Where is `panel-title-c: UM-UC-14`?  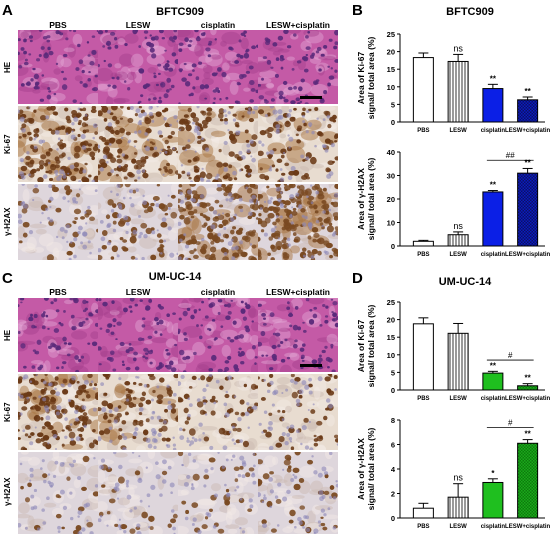
panel-title-c: UM-UC-14 is located at coordinates (175, 277).